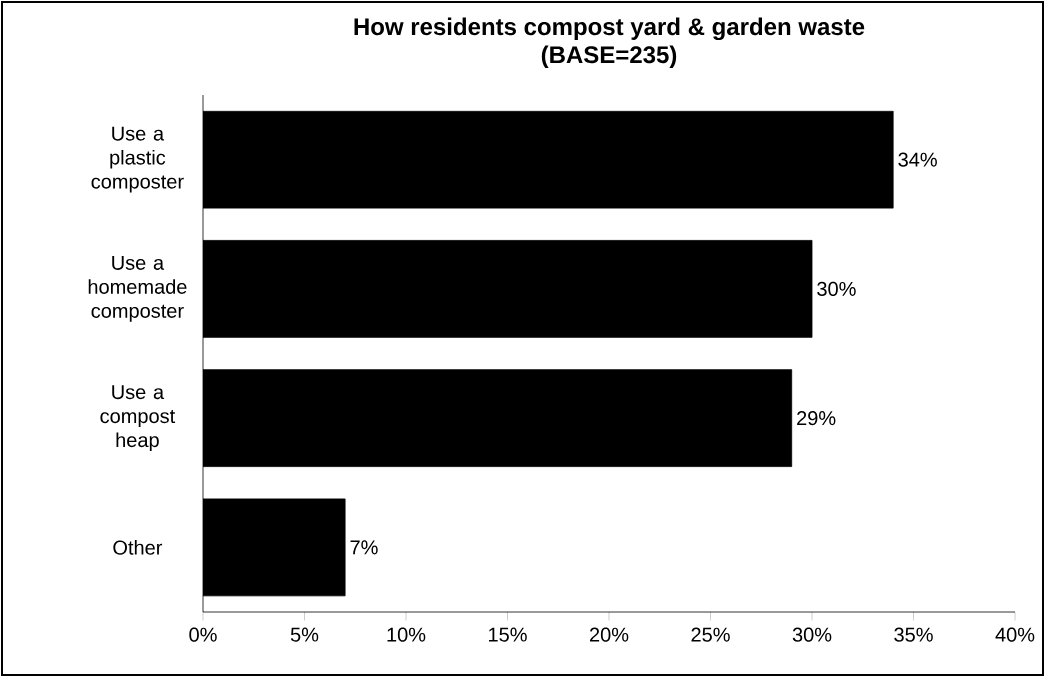  What do you see at coordinates (406, 634) in the screenshot?
I see `x-tick-label: 10%` at bounding box center [406, 634].